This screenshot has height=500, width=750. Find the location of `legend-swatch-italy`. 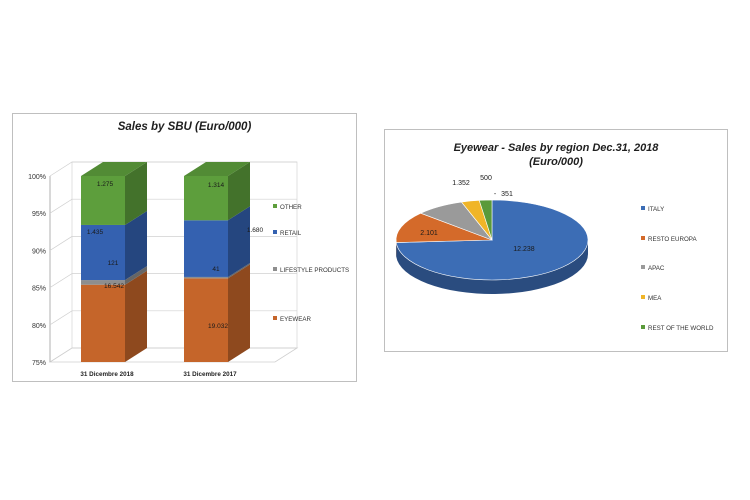

legend-swatch-italy is located at coordinates (643, 208).